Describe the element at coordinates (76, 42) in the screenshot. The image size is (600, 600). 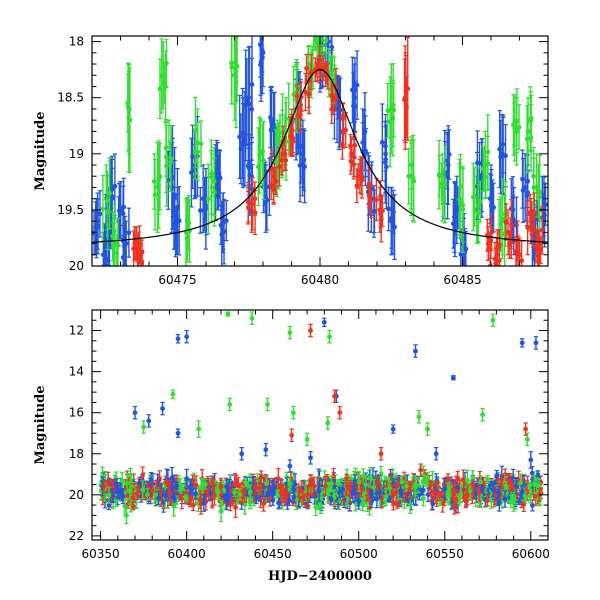
I see `top-ytick-label: 18` at that location.